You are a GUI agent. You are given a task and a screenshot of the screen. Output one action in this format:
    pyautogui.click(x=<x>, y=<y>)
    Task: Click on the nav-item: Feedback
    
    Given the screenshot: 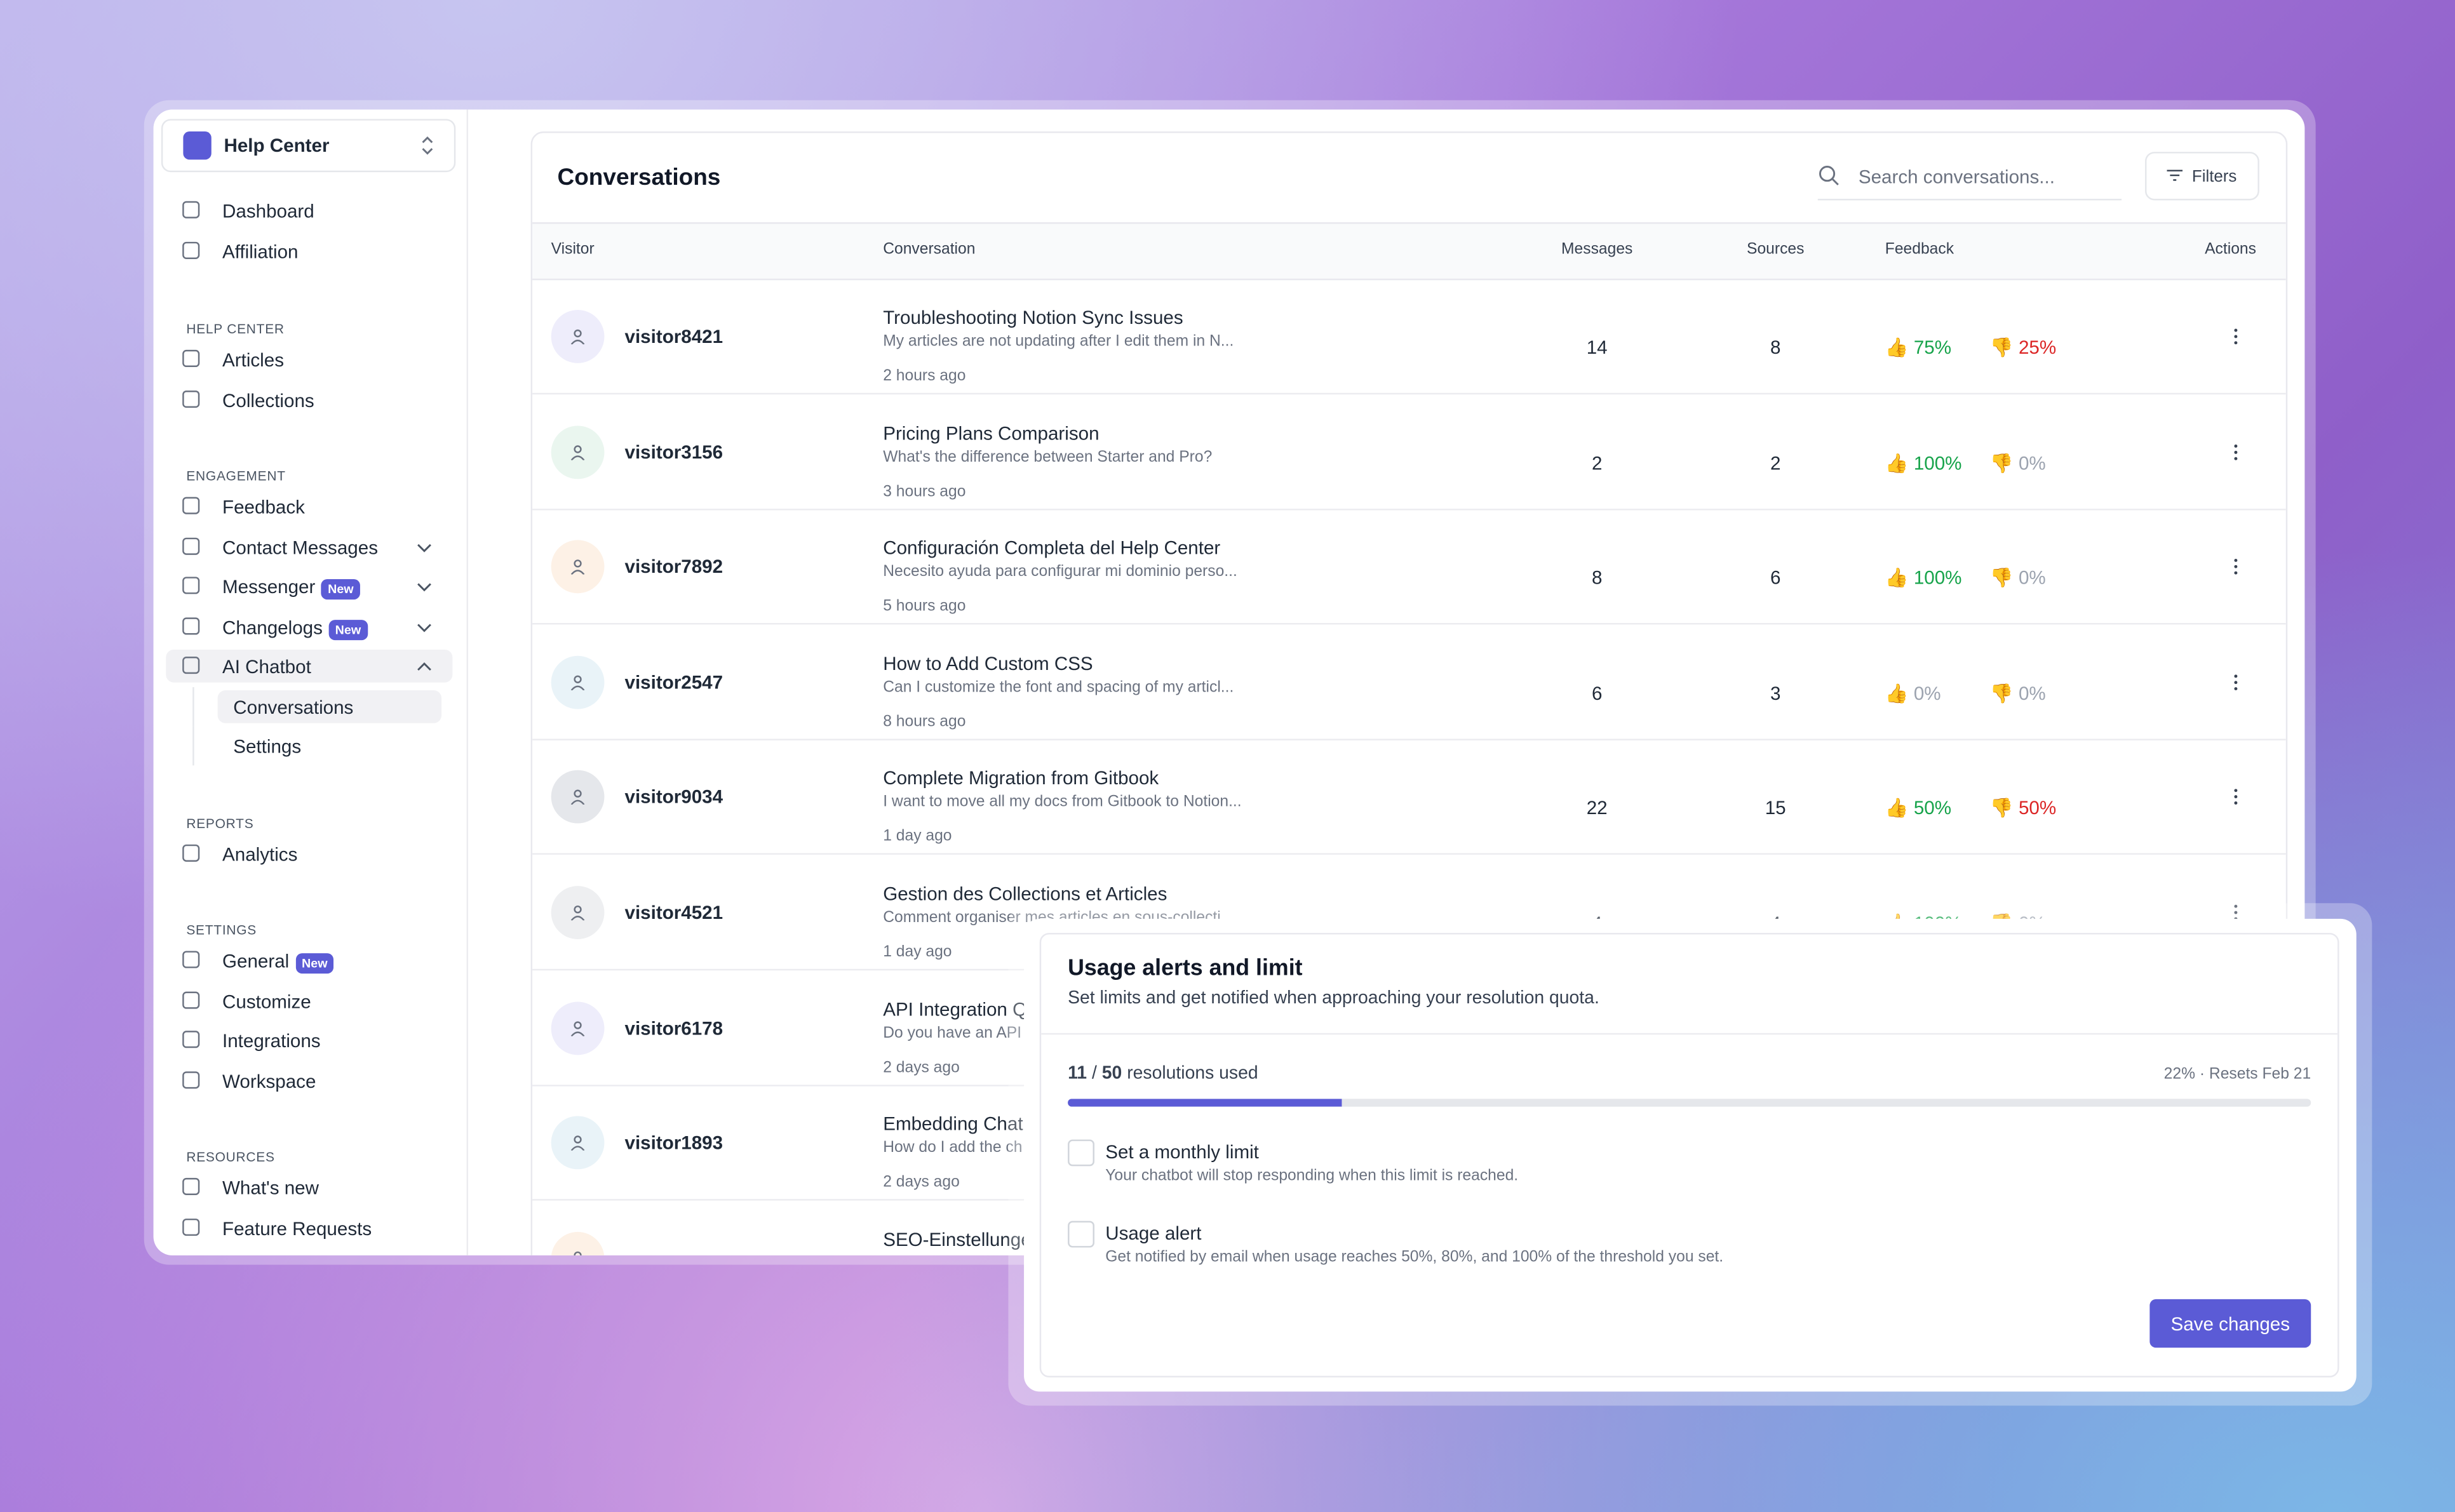 What is the action you would take?
    pyautogui.click(x=309, y=506)
    